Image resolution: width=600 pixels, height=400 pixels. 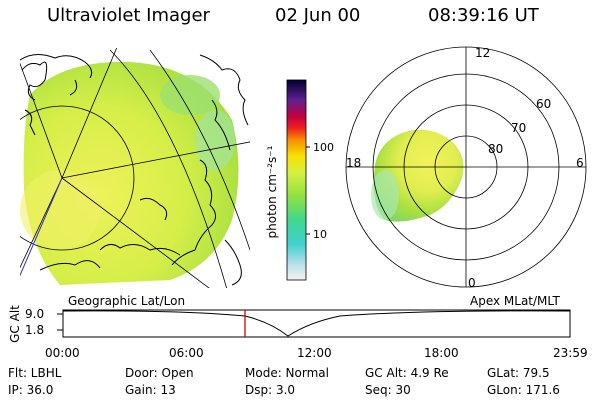 What do you see at coordinates (544, 104) in the screenshot?
I see `lat-label-60: 60` at bounding box center [544, 104].